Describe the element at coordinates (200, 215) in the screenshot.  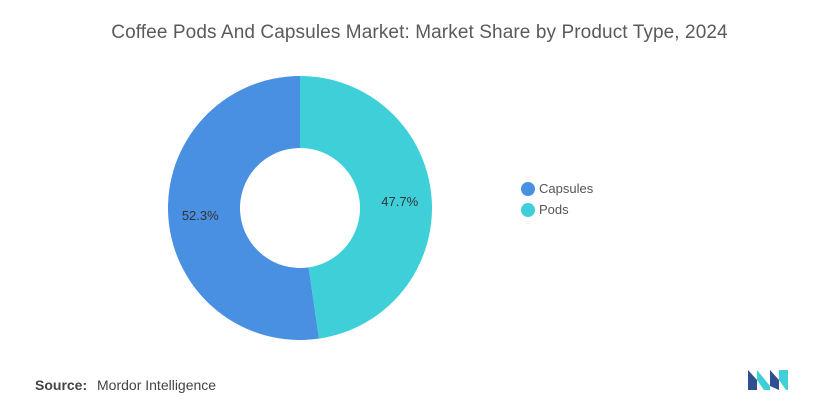
I see `data-label-capsules: 52.3%` at that location.